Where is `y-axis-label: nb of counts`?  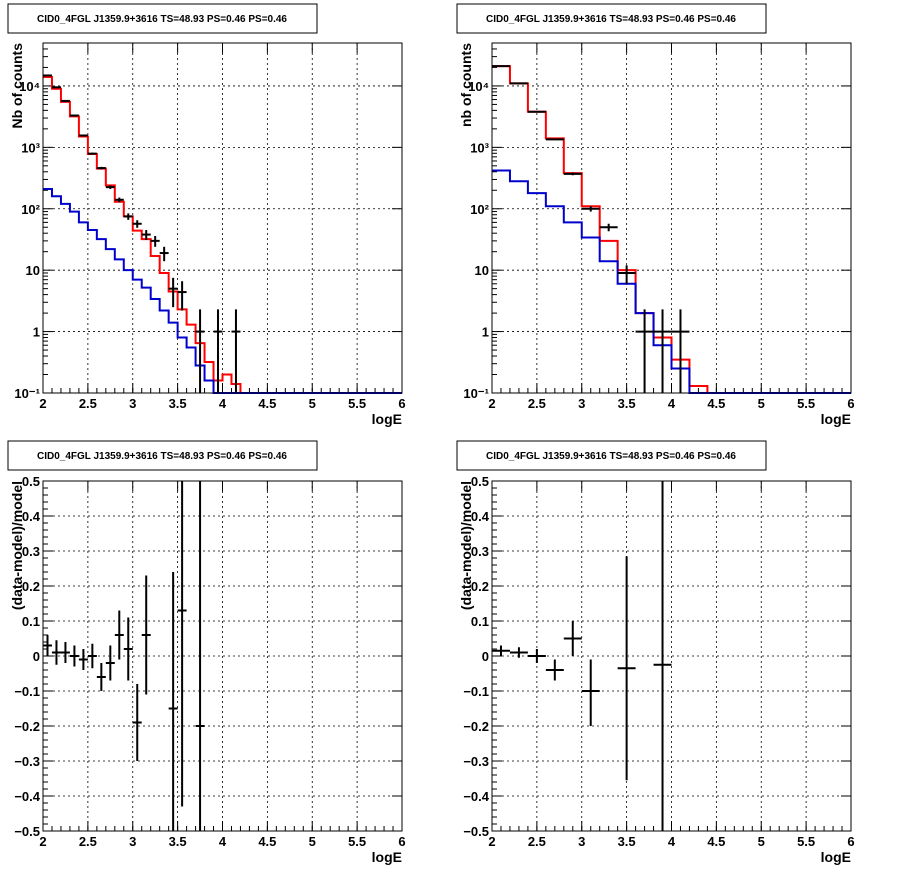 y-axis-label: nb of counts is located at coordinates (466, 85).